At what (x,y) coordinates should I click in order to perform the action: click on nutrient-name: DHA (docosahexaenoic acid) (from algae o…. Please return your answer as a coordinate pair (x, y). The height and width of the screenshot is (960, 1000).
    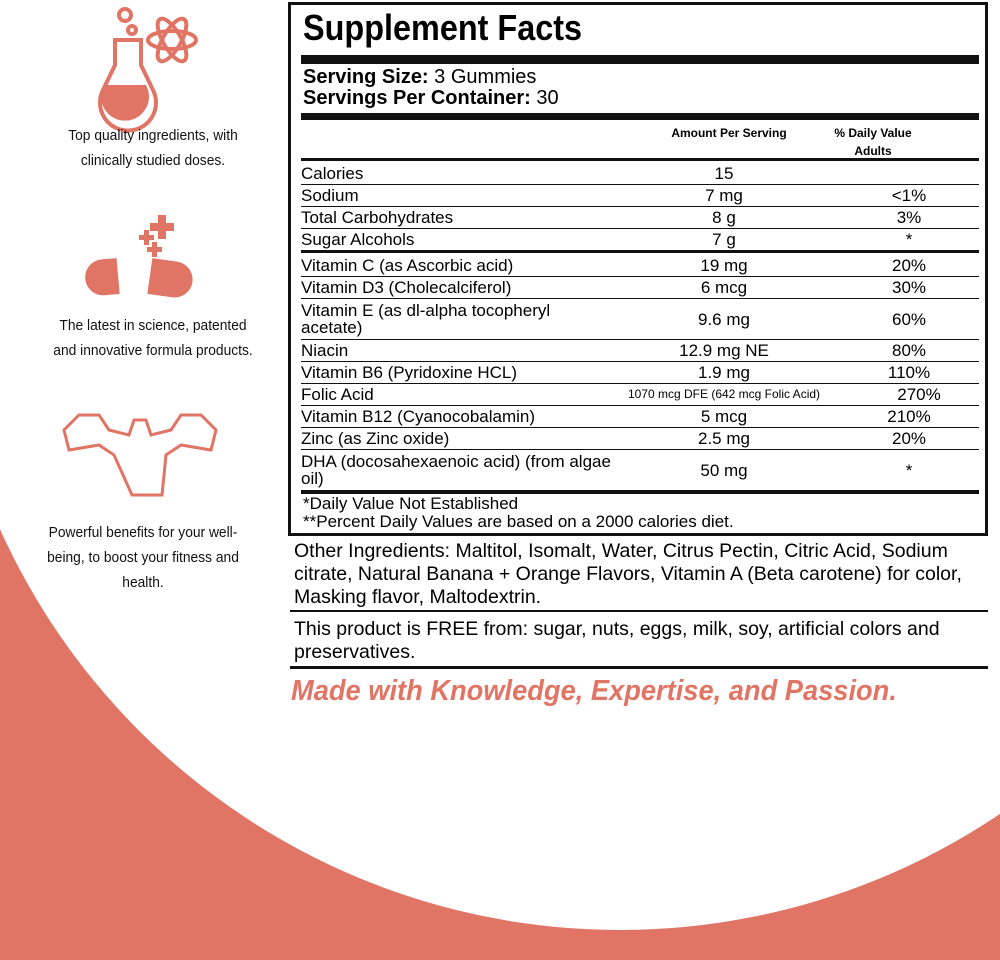
    Looking at the image, I should click on (456, 470).